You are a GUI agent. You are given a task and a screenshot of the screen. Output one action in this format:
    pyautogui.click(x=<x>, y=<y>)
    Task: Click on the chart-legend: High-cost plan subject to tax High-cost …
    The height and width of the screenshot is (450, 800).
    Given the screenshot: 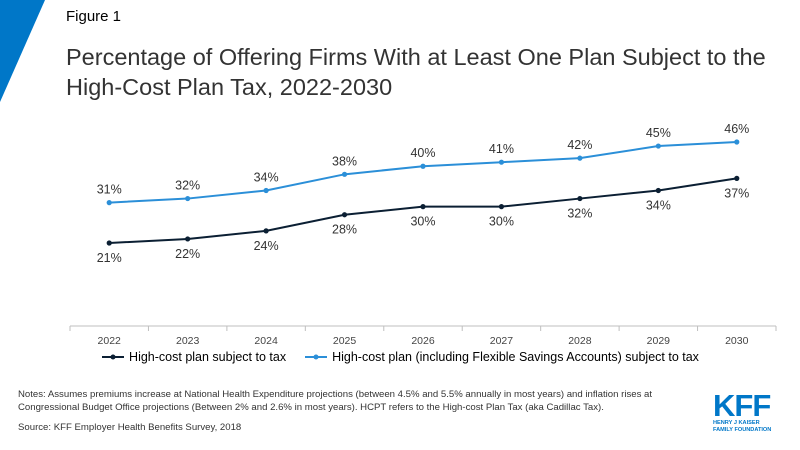 What is the action you would take?
    pyautogui.click(x=400, y=357)
    